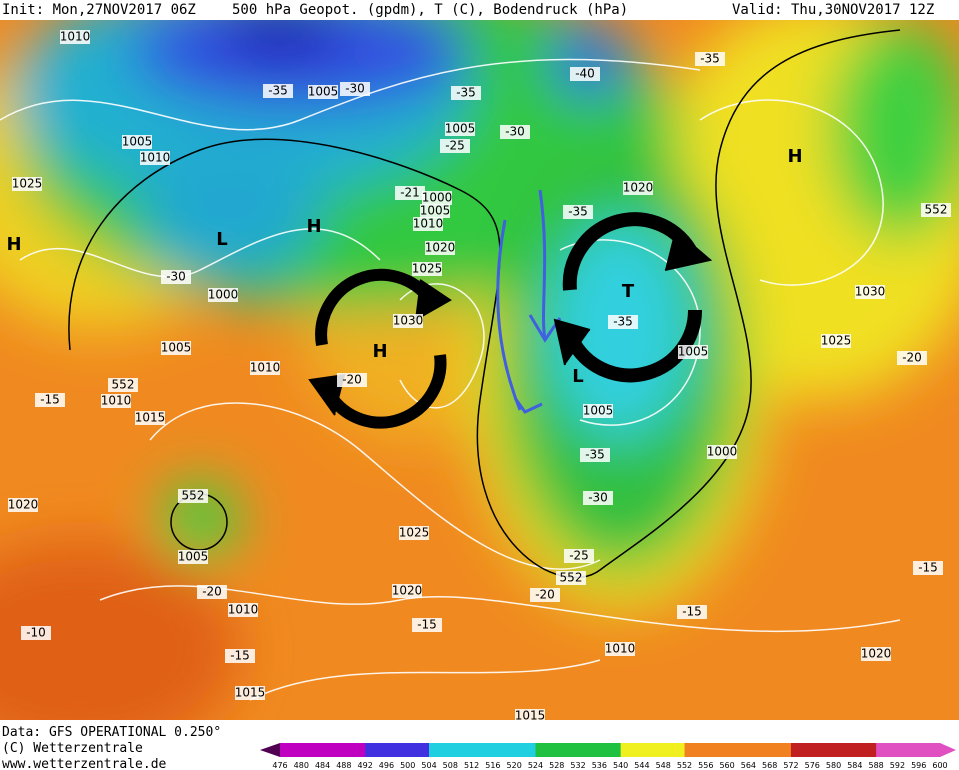  Describe the element at coordinates (407, 765) in the screenshot. I see `colorbar-label: 500` at that location.